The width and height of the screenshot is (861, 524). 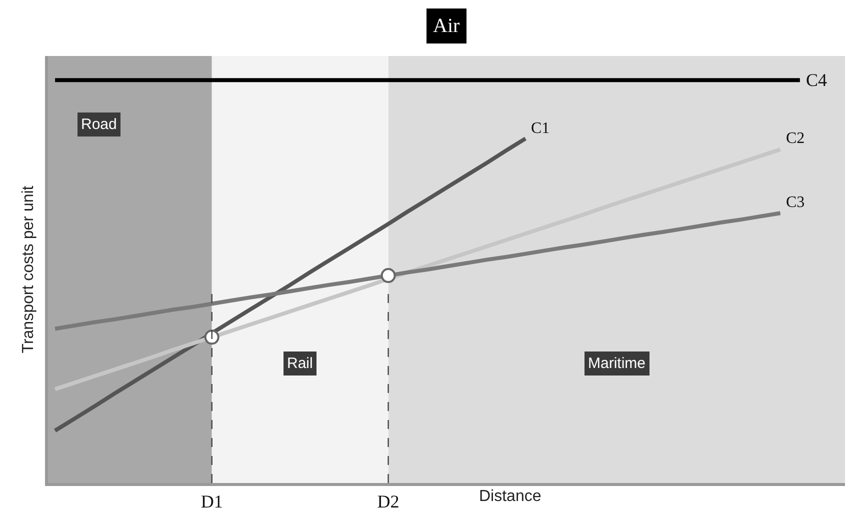 I want to click on series-label: C3, so click(x=795, y=202).